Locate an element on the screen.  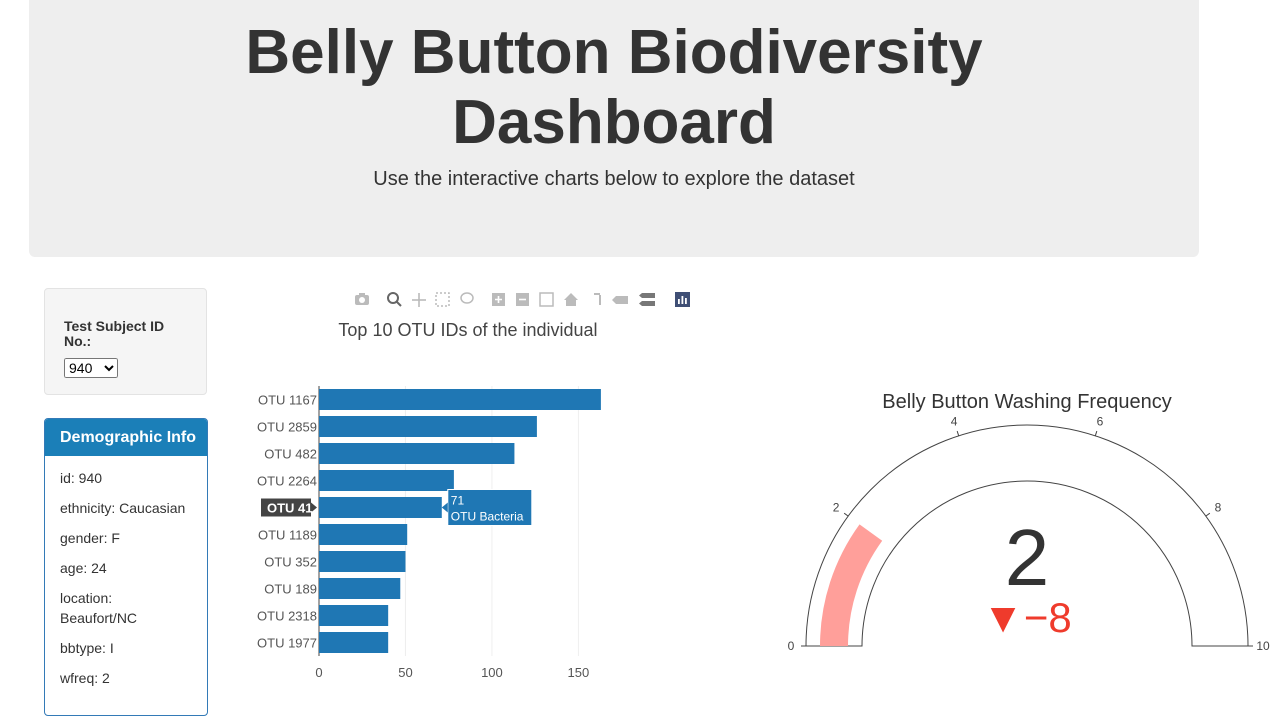
bar-category-label: OTU 2318 is located at coordinates (287, 616).